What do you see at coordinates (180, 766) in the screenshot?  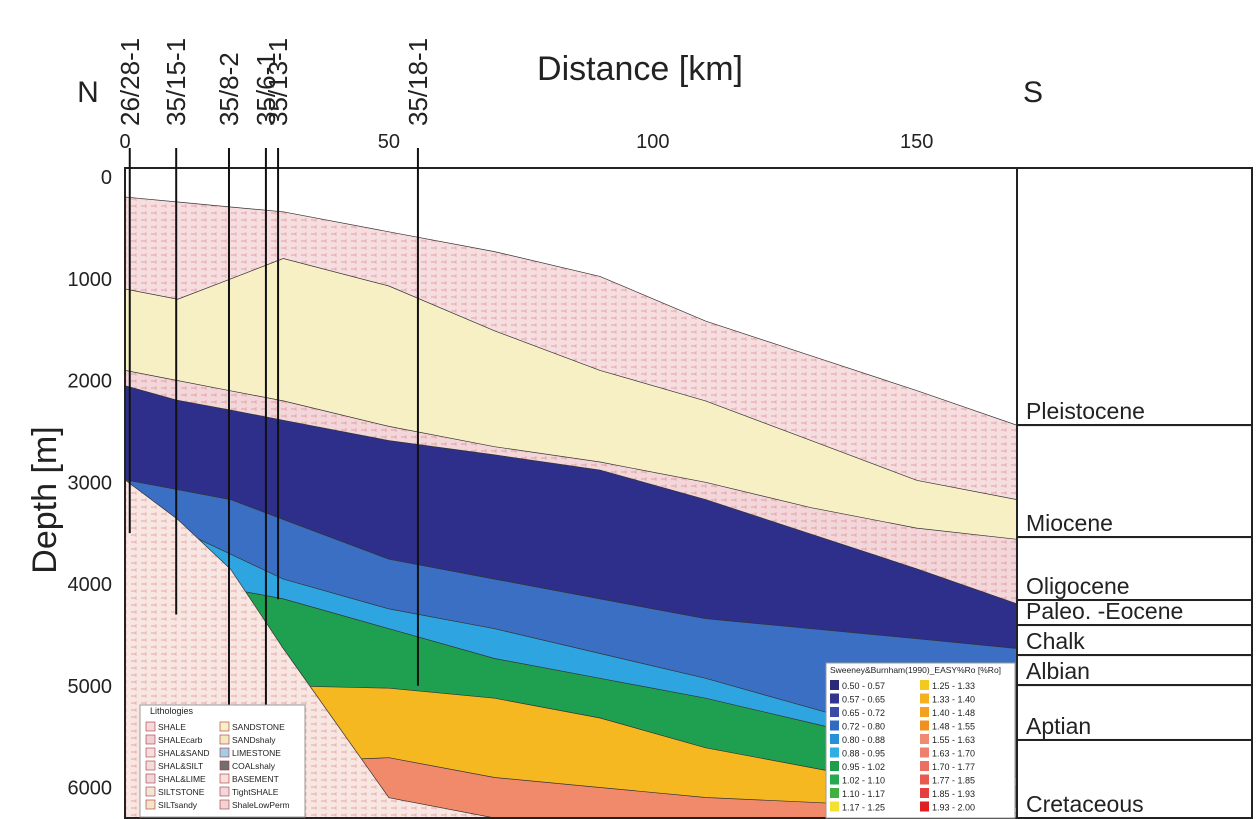 I see `lithology-label: SHAL&SILT` at bounding box center [180, 766].